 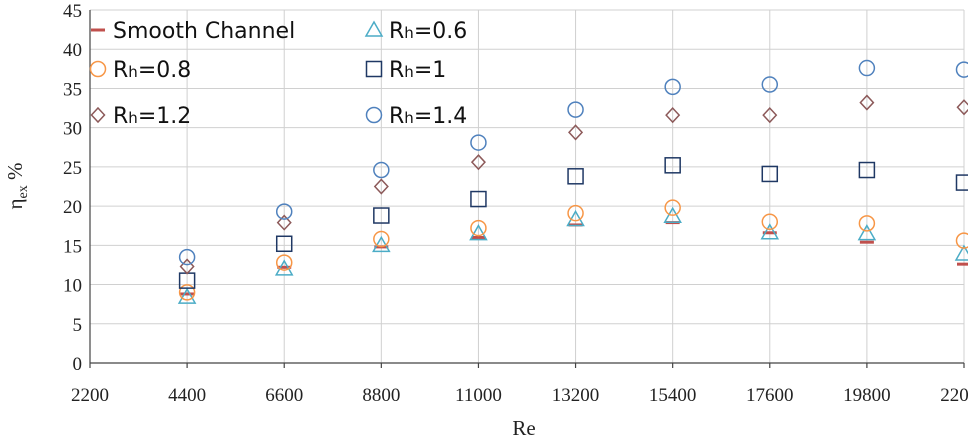 What do you see at coordinates (72, 168) in the screenshot?
I see `y-tick-label: 25` at bounding box center [72, 168].